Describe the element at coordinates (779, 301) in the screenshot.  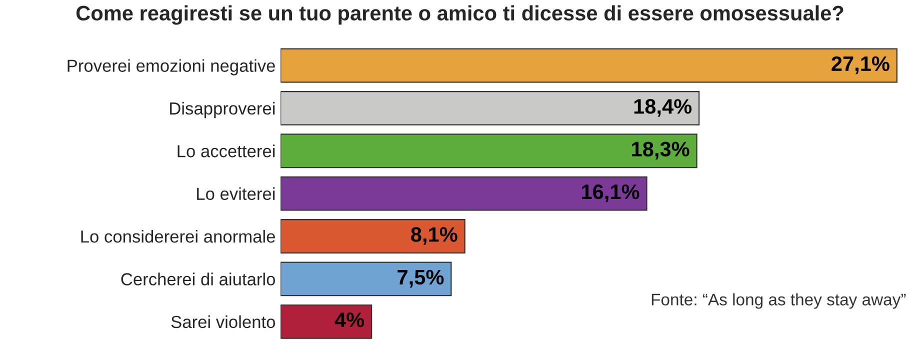
I see `annotation: Fonte: “As long as they stay away”` at that location.